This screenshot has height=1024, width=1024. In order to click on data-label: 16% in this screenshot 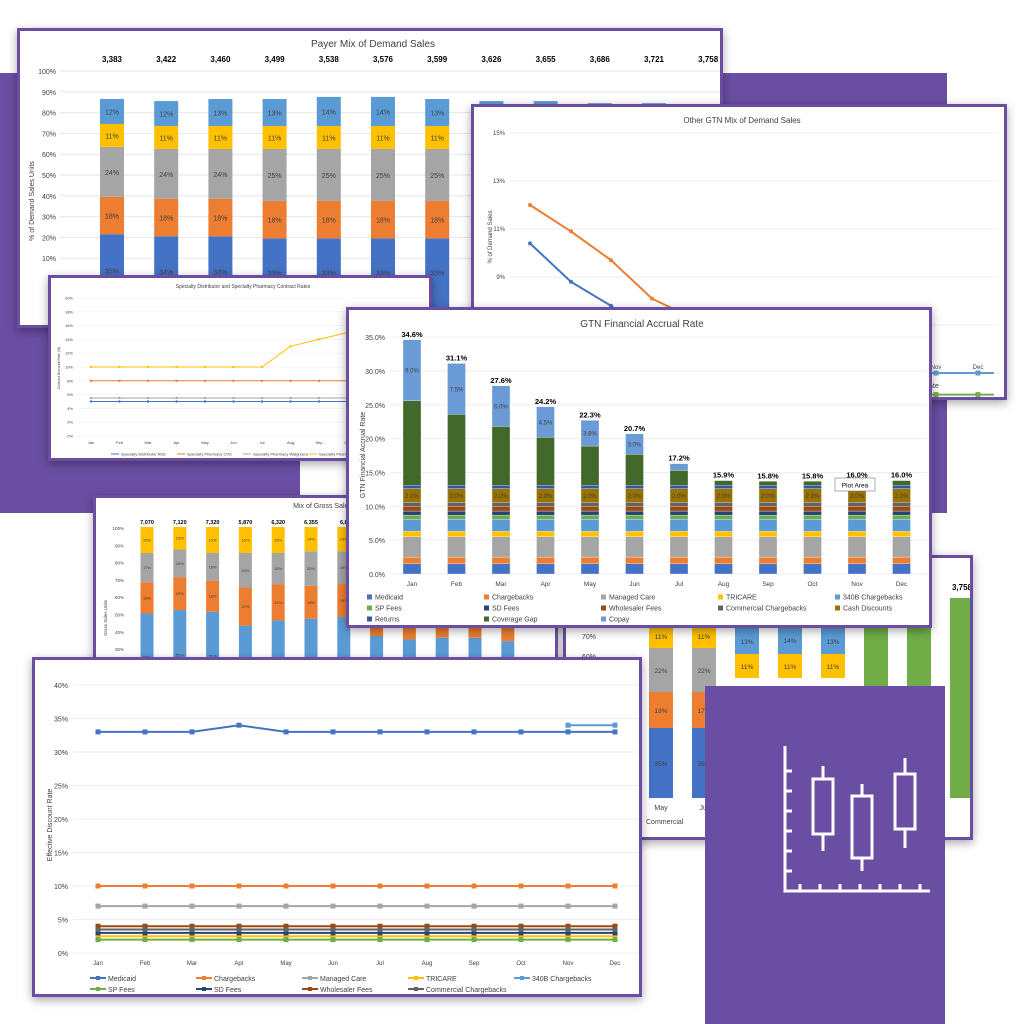, I will do `click(213, 566)`.